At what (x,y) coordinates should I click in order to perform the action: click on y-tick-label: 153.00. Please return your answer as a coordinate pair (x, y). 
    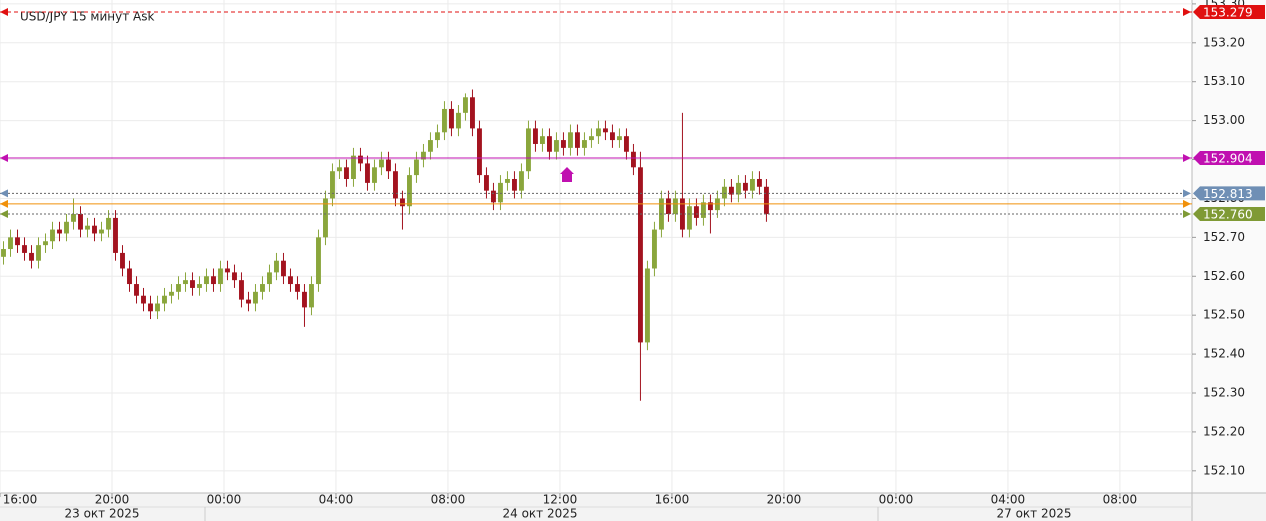
    Looking at the image, I should click on (1224, 120).